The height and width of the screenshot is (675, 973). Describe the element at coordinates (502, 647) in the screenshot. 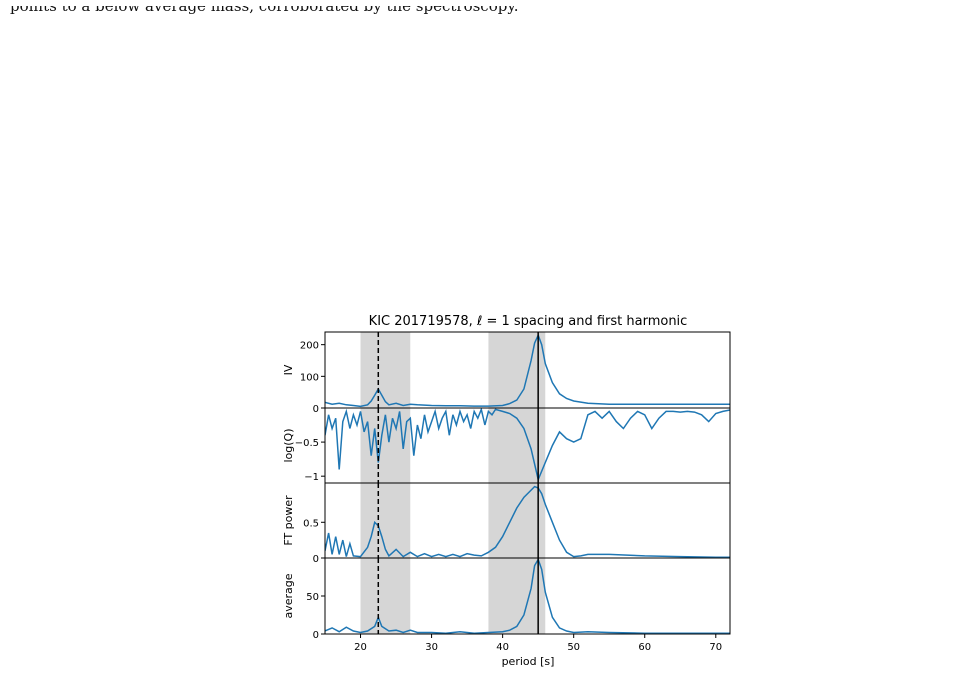

I see `x-tick-label: 40` at that location.